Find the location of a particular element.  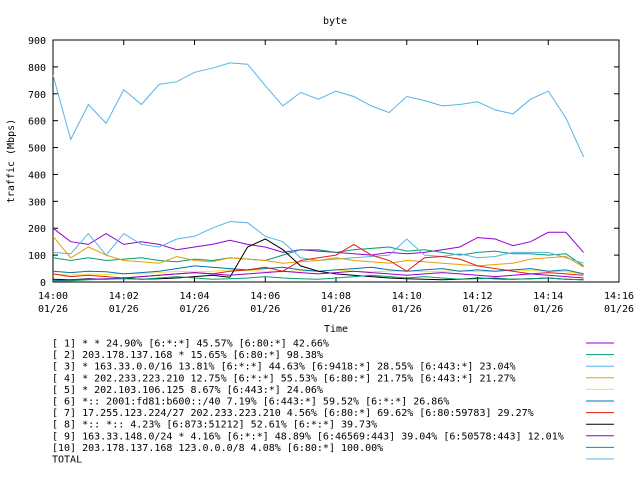

x-tick-label-time: 14:00 is located at coordinates (53, 296).